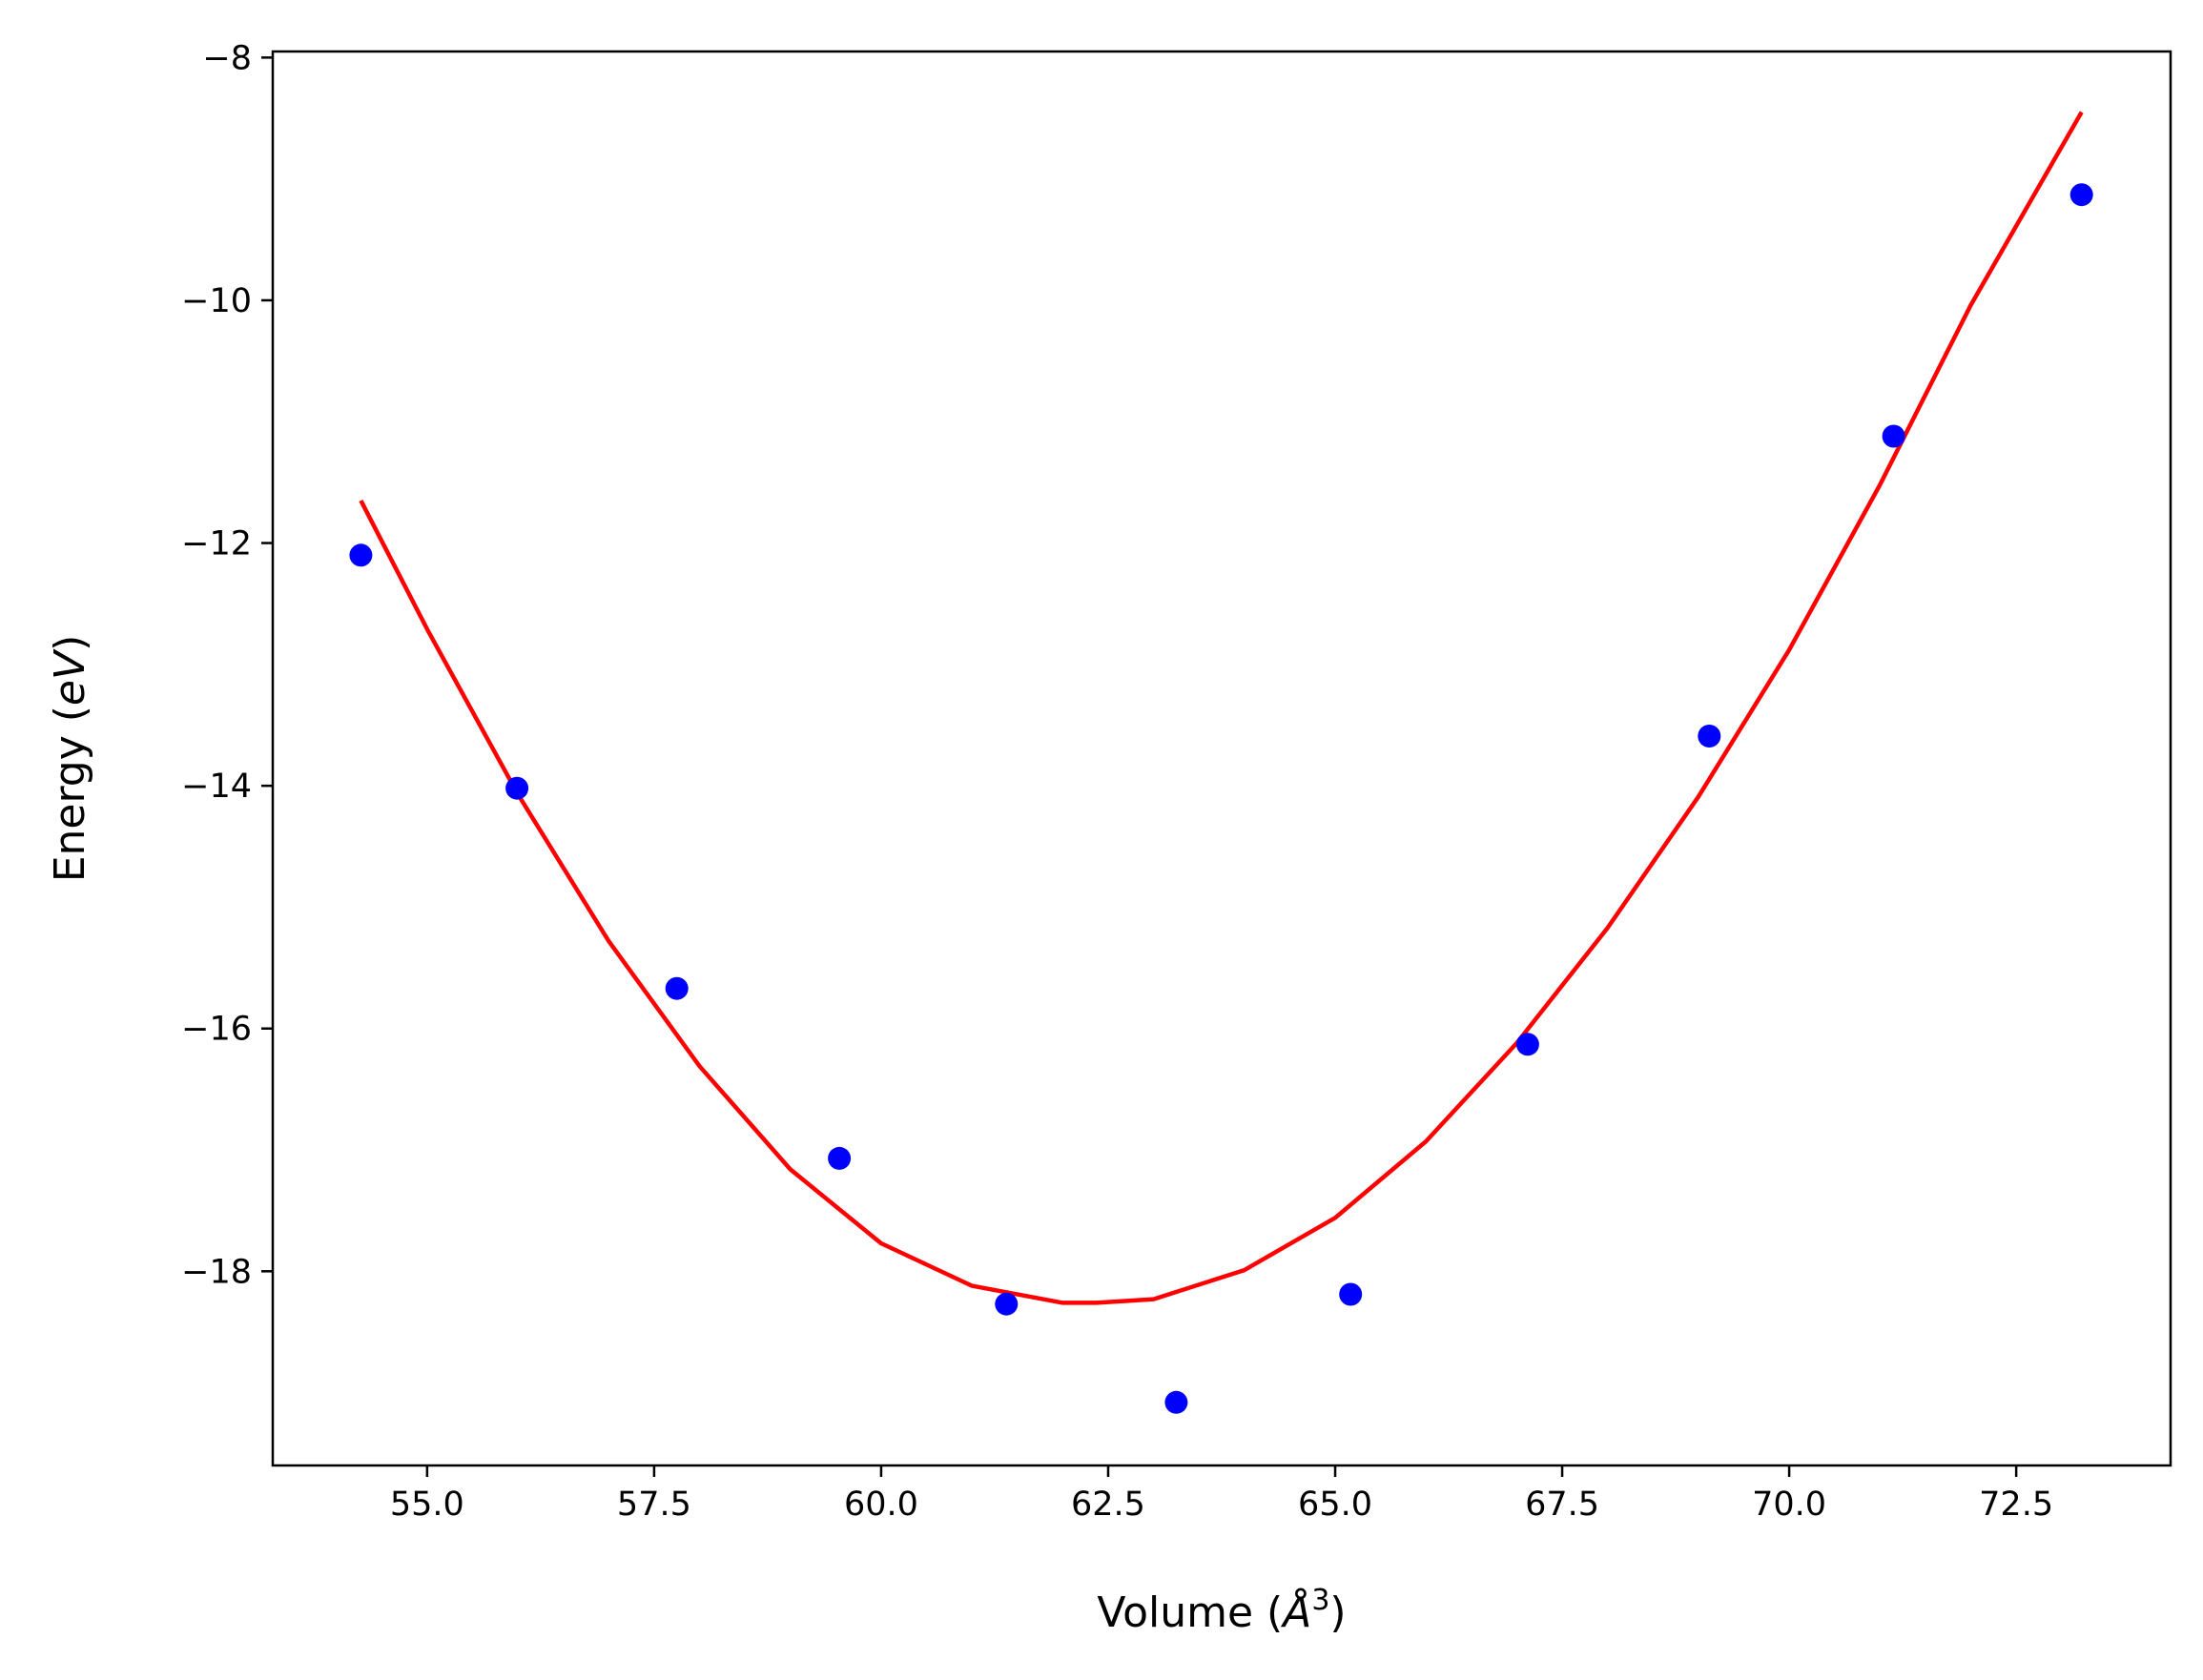 The image size is (2203, 1680). I want to click on x-tick-label: 72.5, so click(2016, 1504).